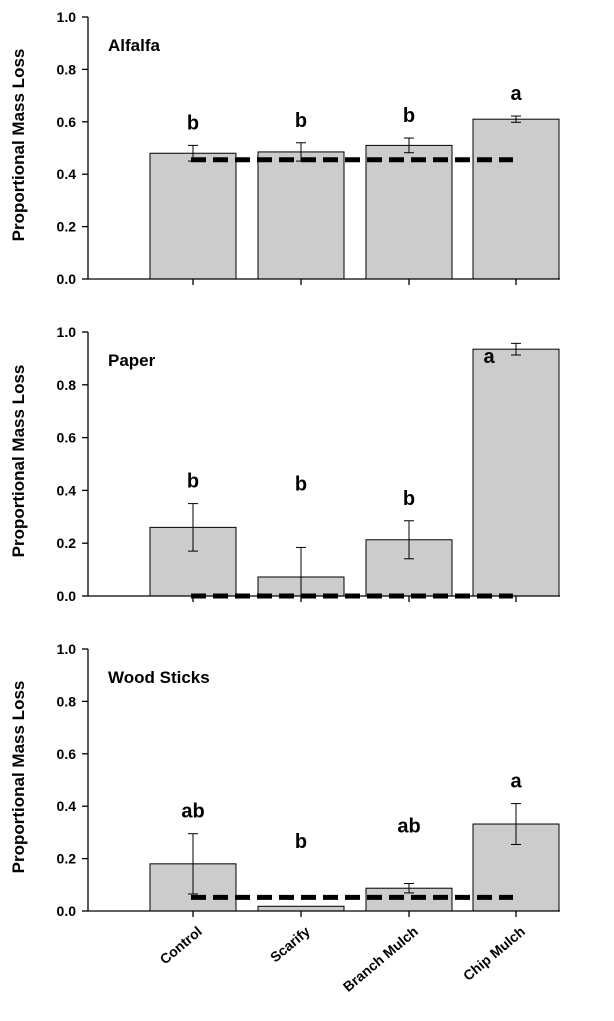 The height and width of the screenshot is (1021, 614). Describe the element at coordinates (159, 677) in the screenshot. I see `panel-title: Wood Sticks` at that location.